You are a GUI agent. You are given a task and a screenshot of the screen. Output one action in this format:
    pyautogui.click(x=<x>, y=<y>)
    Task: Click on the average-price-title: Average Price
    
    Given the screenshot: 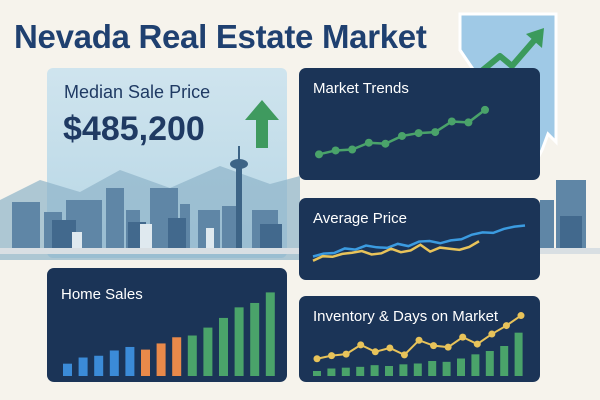 What is the action you would take?
    pyautogui.click(x=360, y=218)
    